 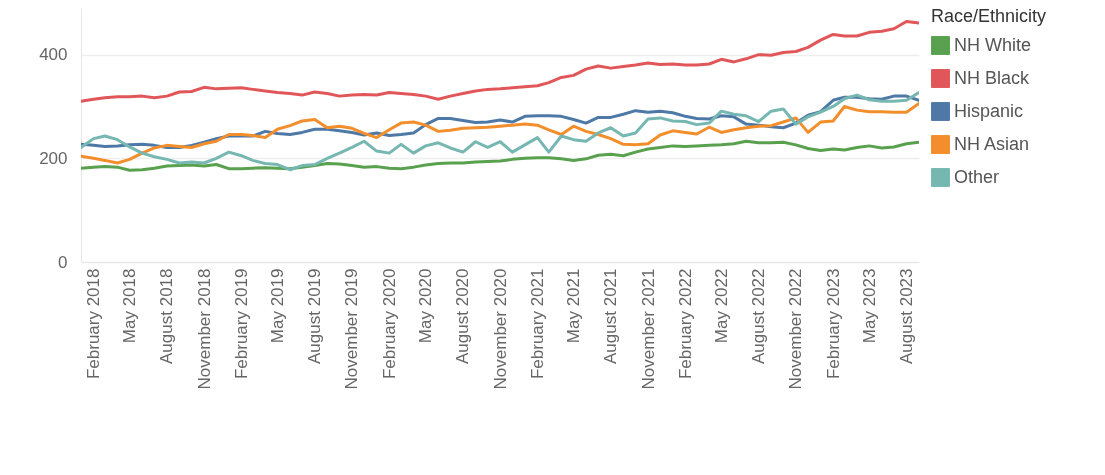 I want to click on x-tick-label: May 2021, so click(x=574, y=306).